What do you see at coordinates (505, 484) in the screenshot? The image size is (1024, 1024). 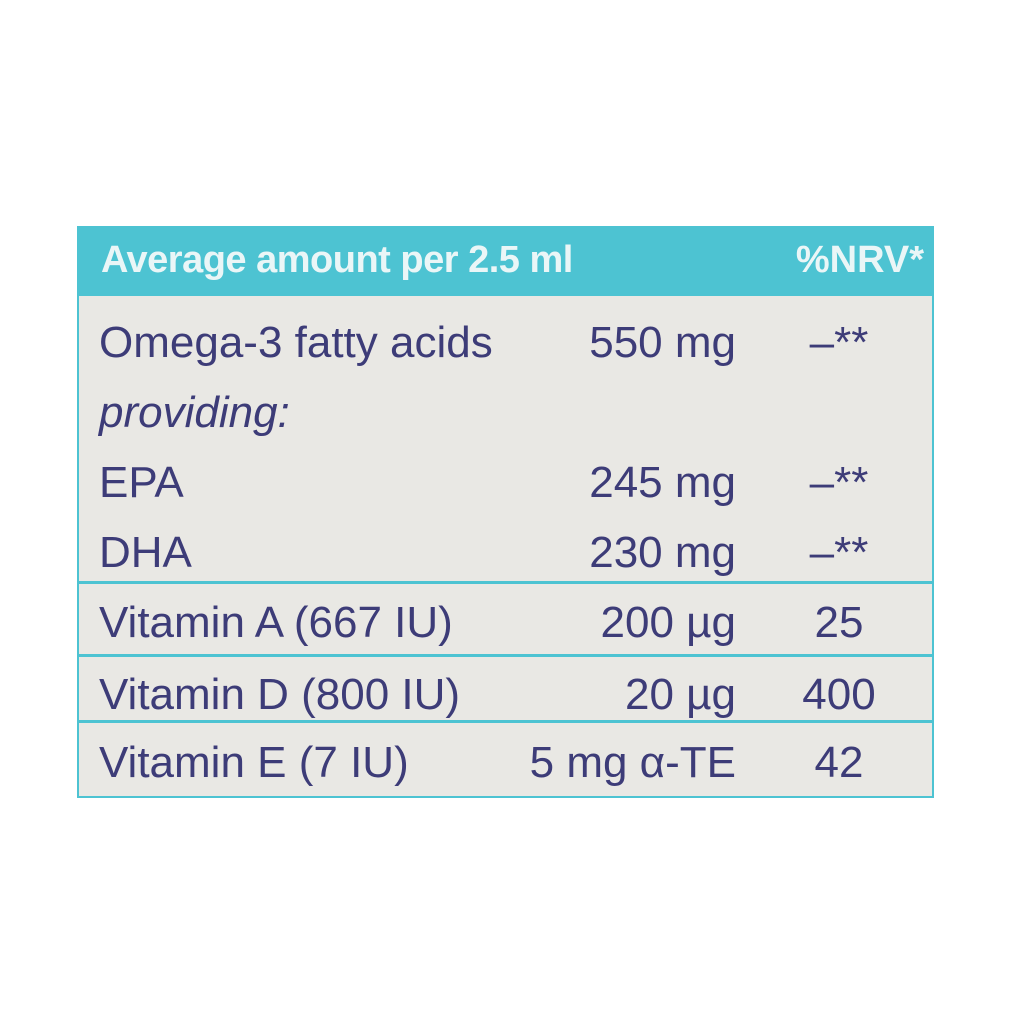 I see `table-row-epa: EPA 245 mg –**` at bounding box center [505, 484].